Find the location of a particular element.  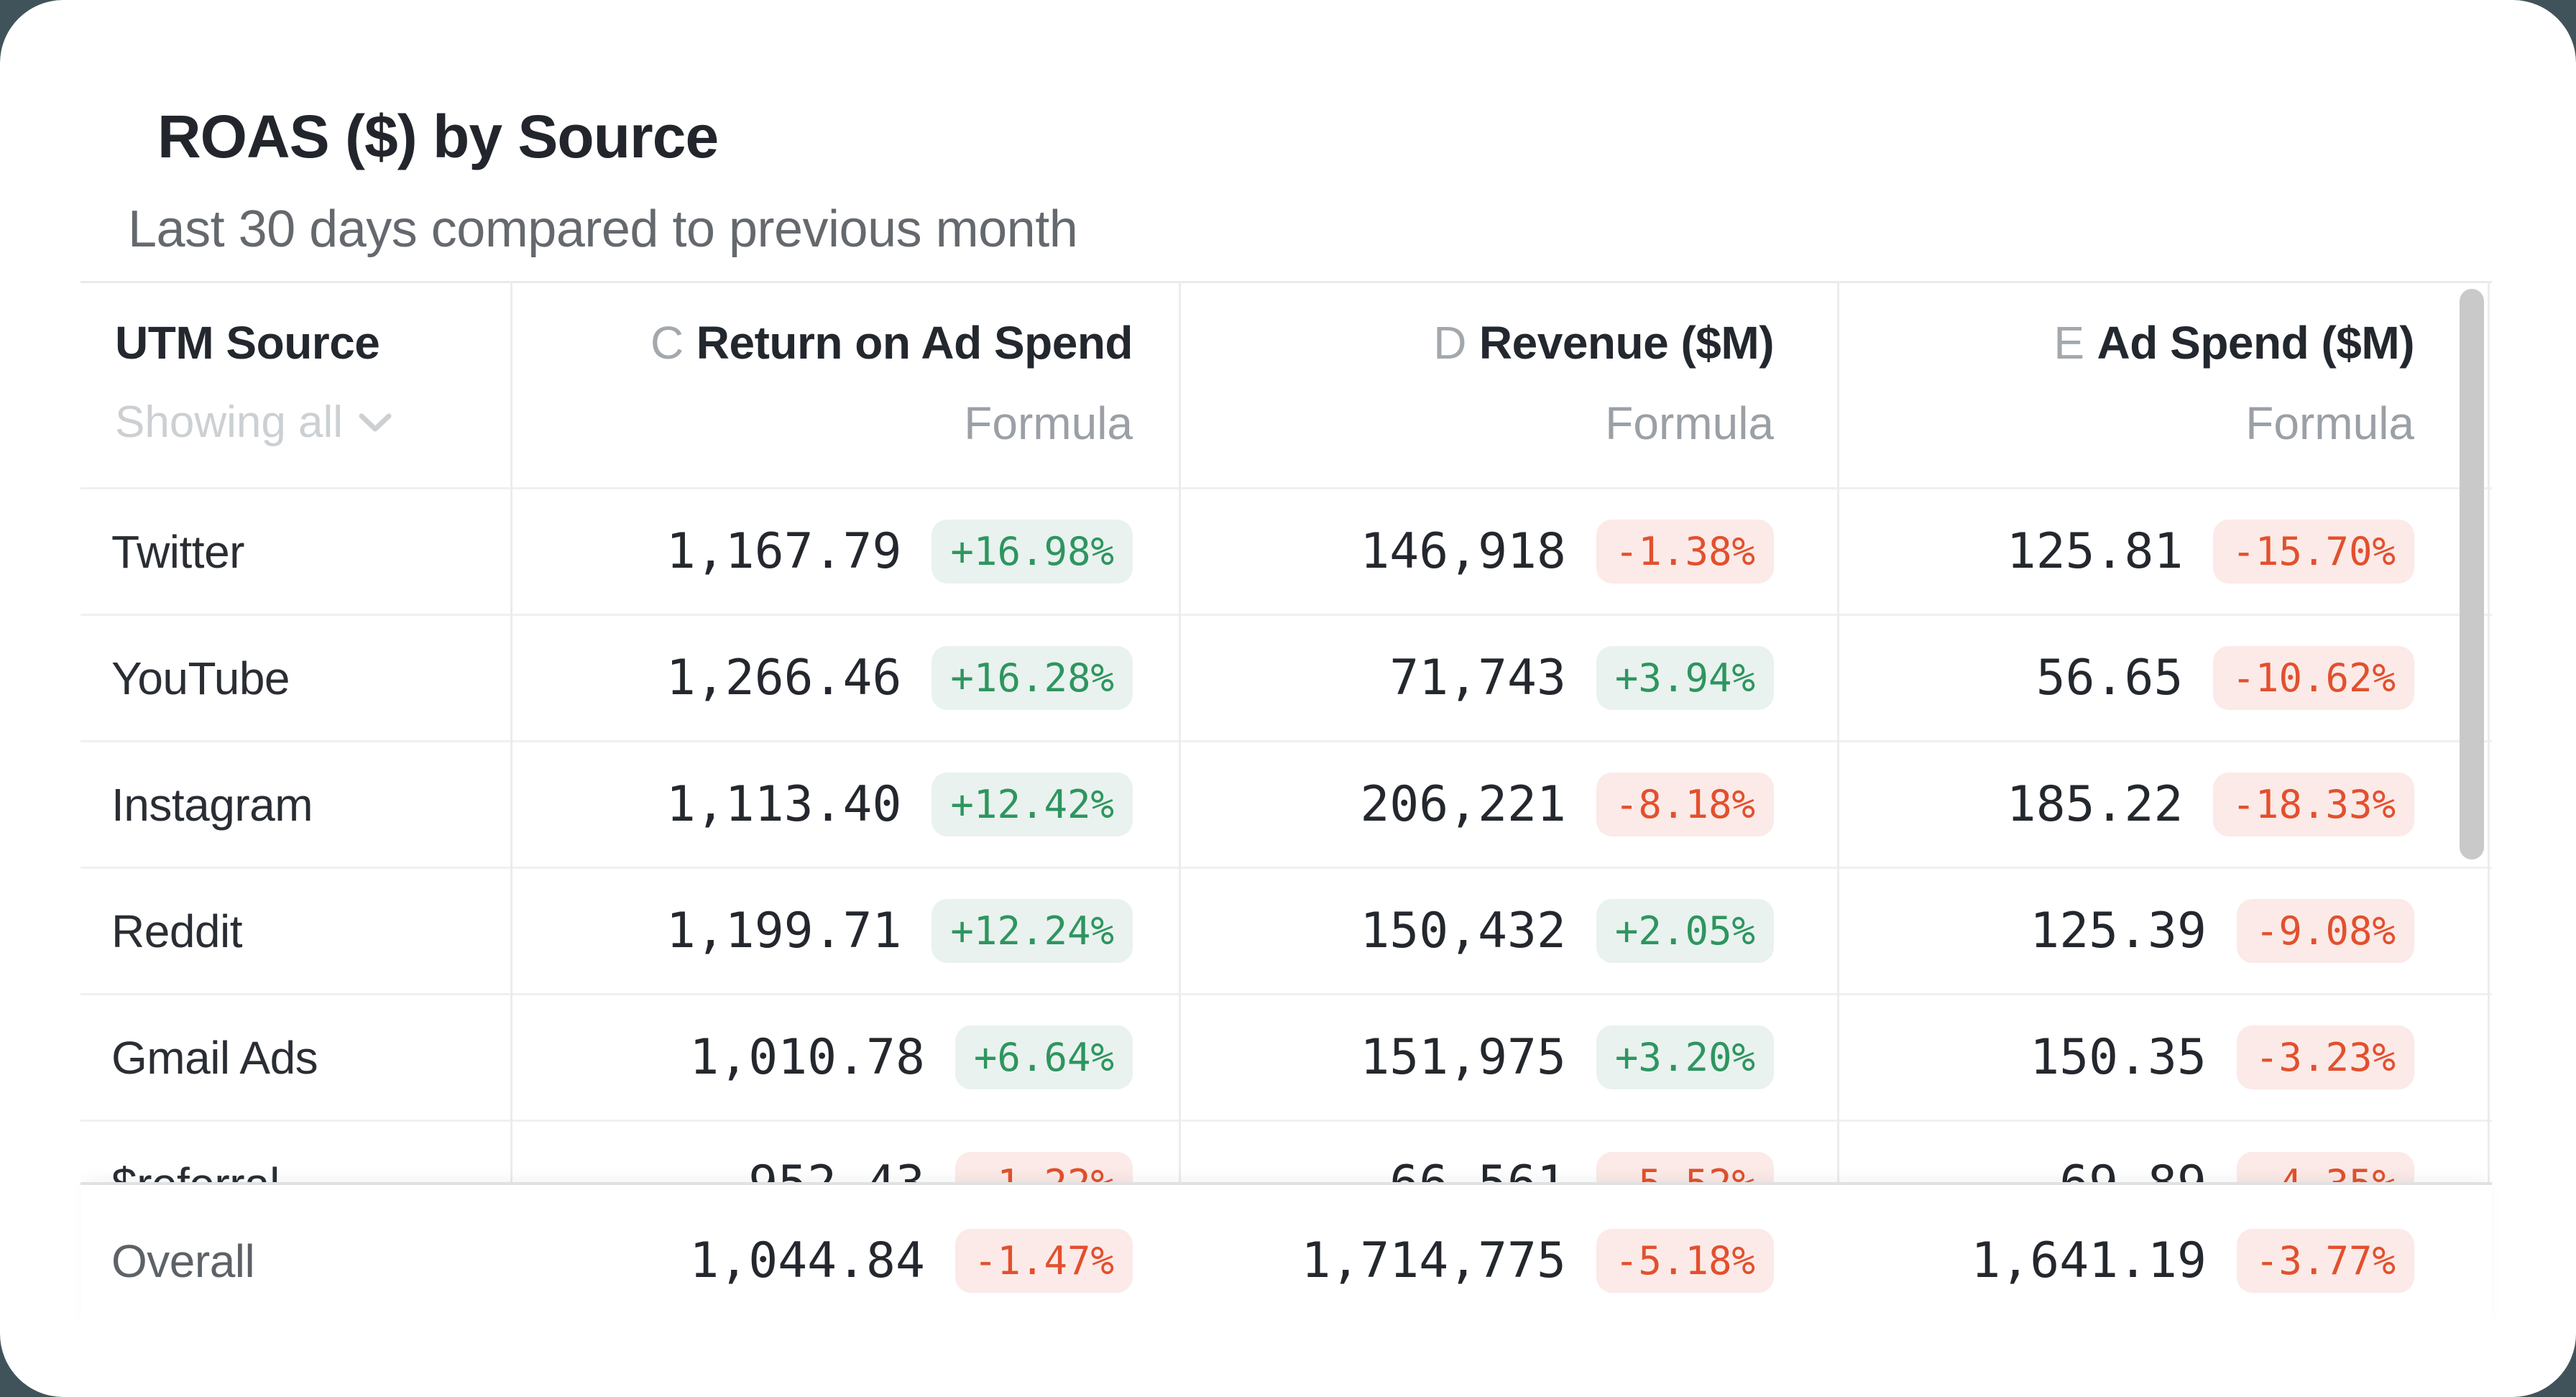

roas-delta-badge: +12.24% is located at coordinates (1032, 931).